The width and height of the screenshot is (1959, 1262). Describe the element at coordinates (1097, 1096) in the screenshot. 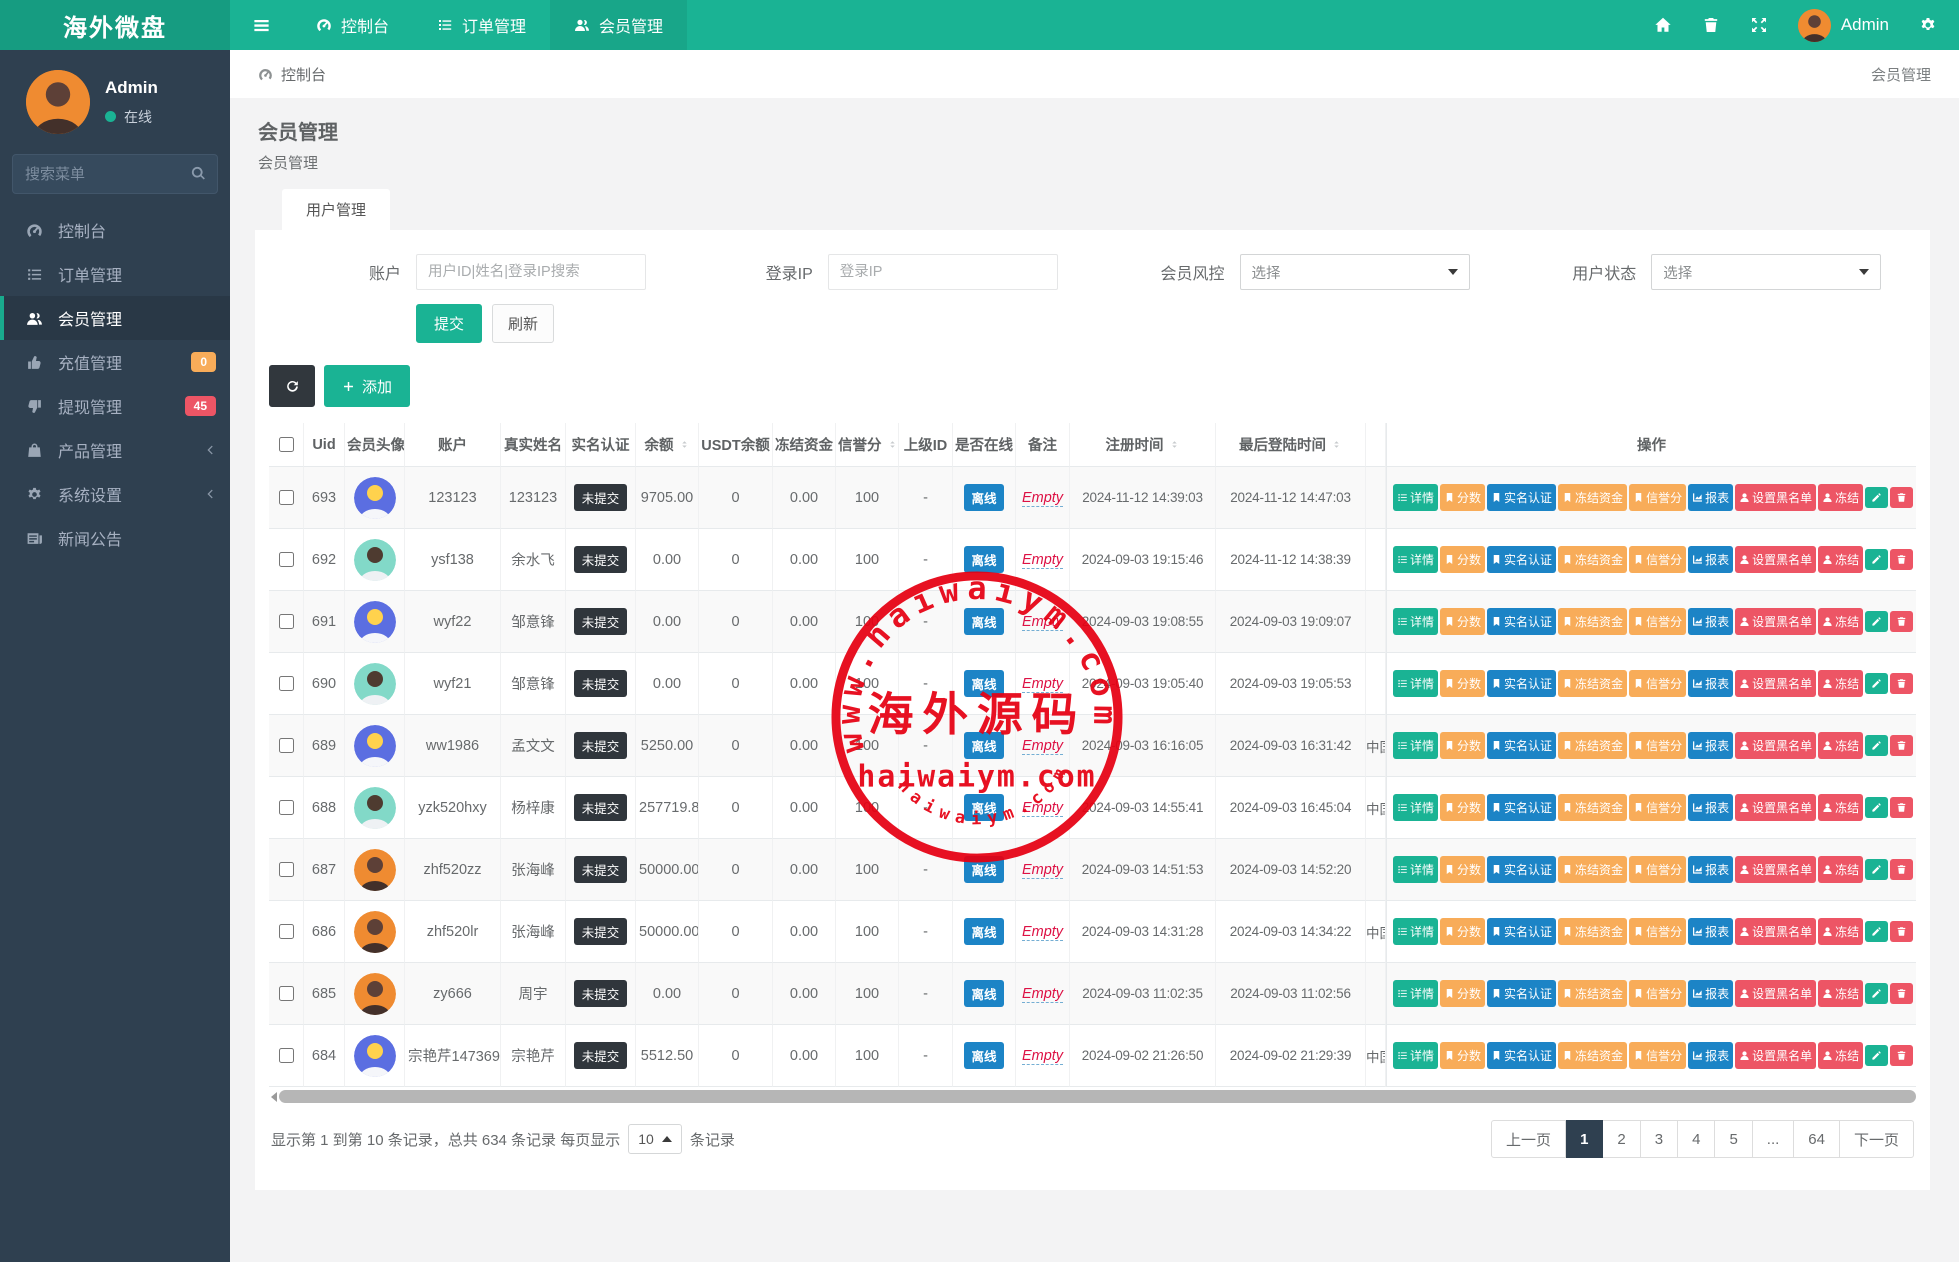

I see `scrollbar-thumb` at that location.